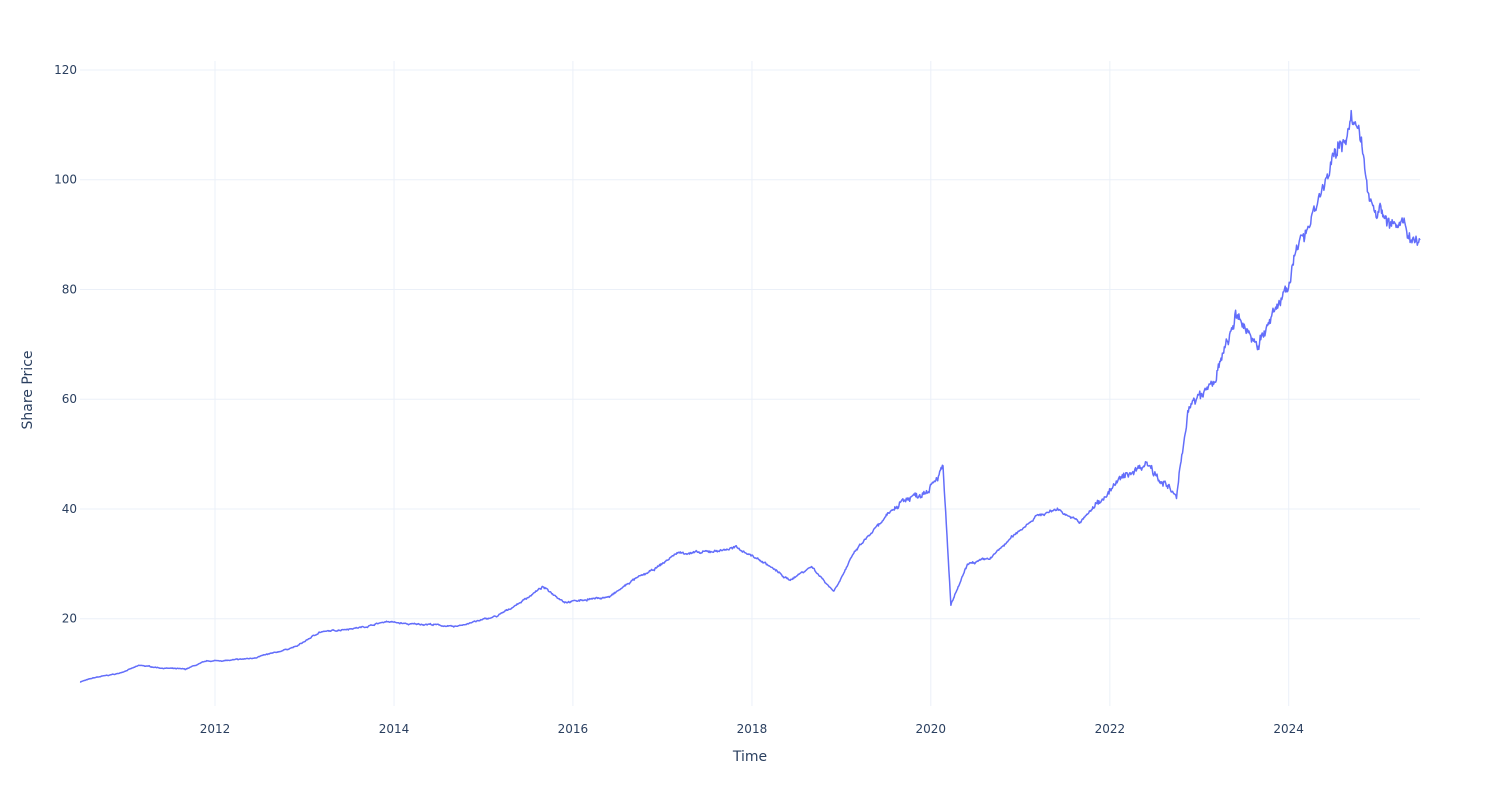 This screenshot has height=800, width=1500. I want to click on x-tick-label: 2020, so click(931, 729).